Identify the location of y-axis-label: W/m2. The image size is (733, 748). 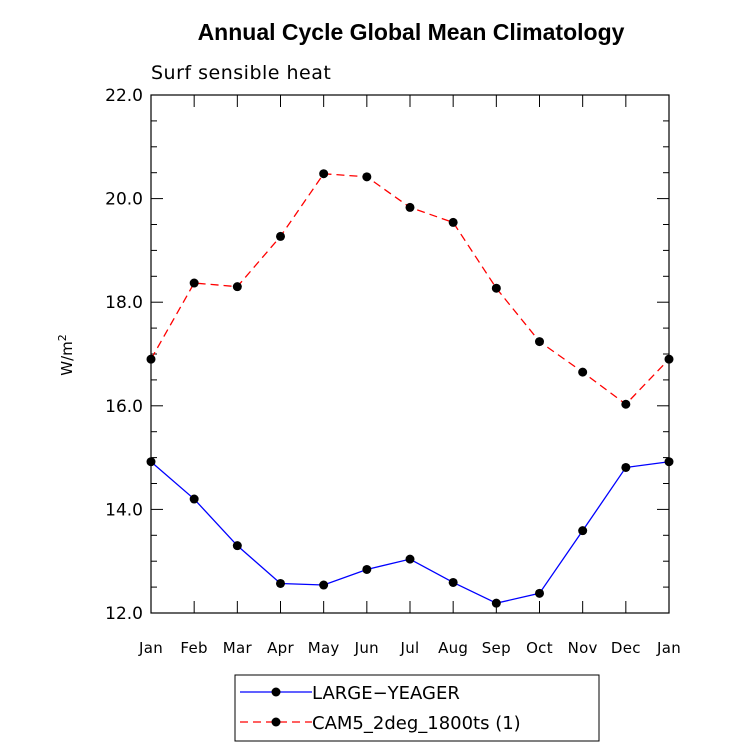
(66, 355).